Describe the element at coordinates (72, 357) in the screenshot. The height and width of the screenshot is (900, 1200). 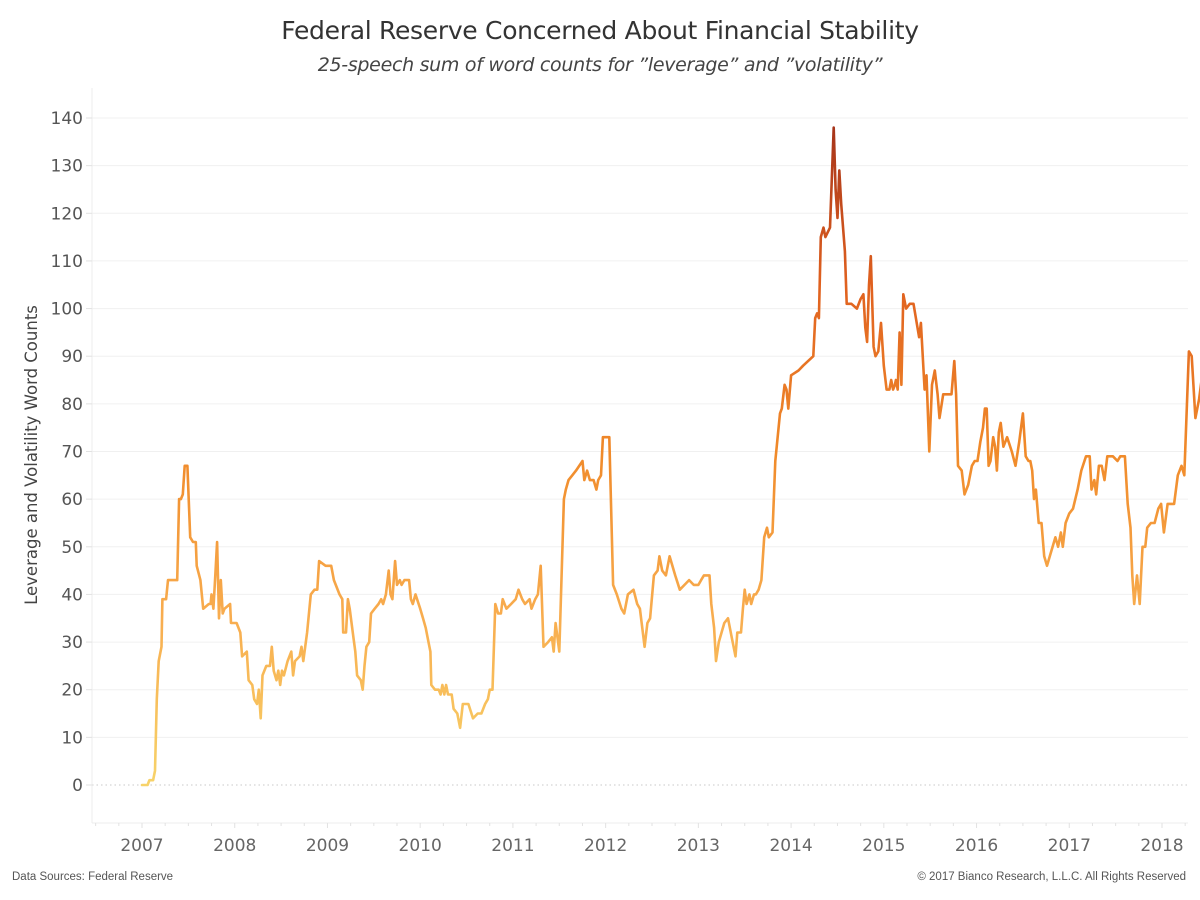
I see `y-tick-label: 90` at that location.